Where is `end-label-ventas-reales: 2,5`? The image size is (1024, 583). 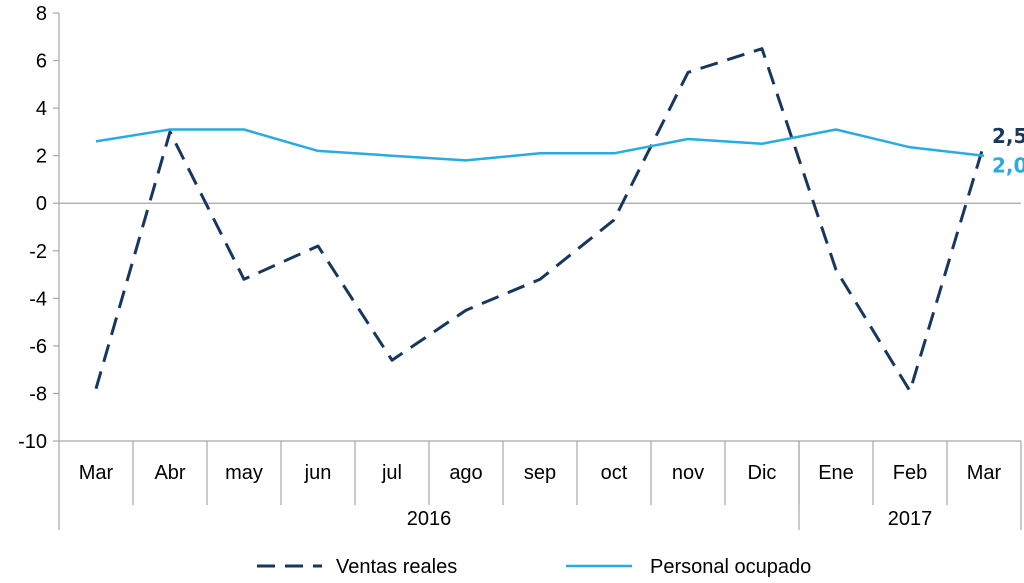 end-label-ventas-reales: 2,5 is located at coordinates (1008, 136).